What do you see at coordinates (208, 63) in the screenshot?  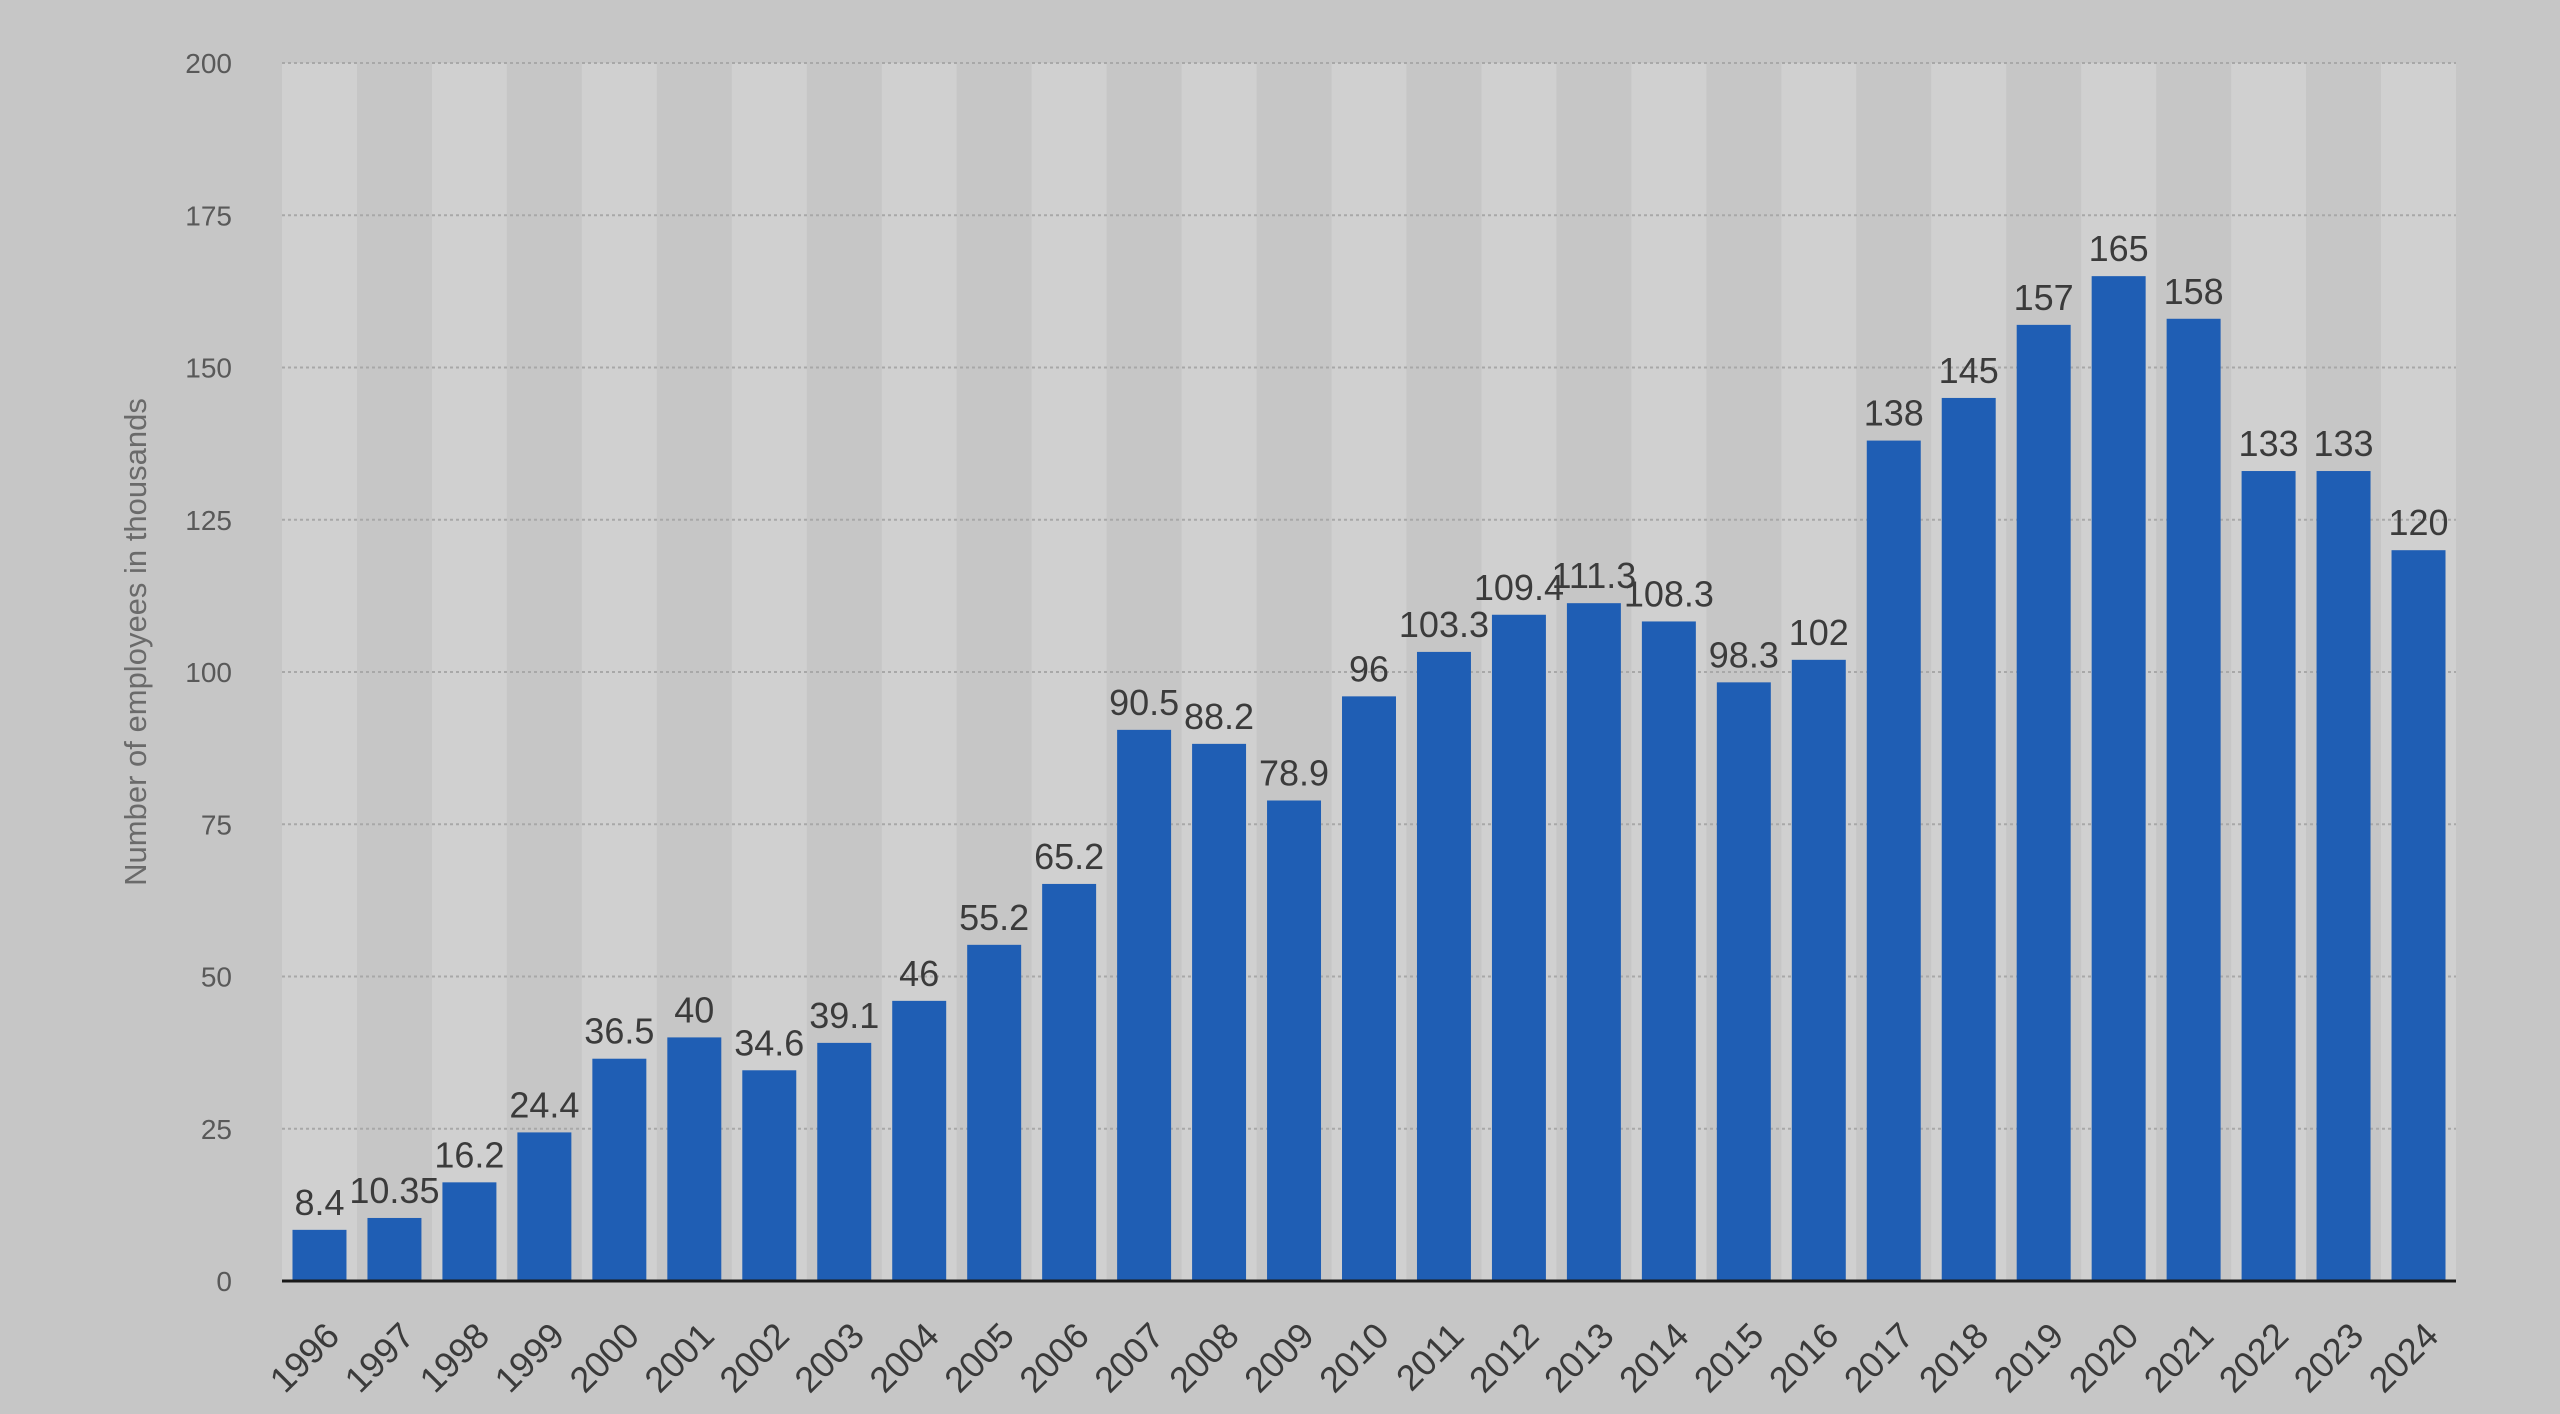 I see `y-tick-label: 200` at bounding box center [208, 63].